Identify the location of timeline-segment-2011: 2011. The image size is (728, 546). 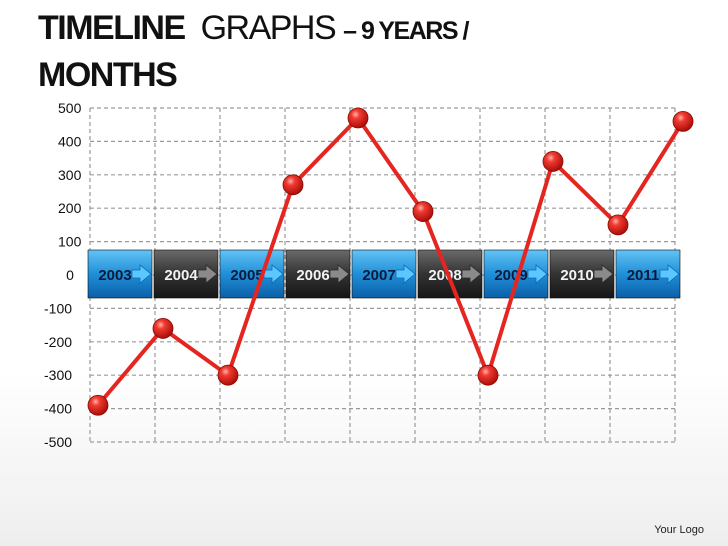
(648, 274).